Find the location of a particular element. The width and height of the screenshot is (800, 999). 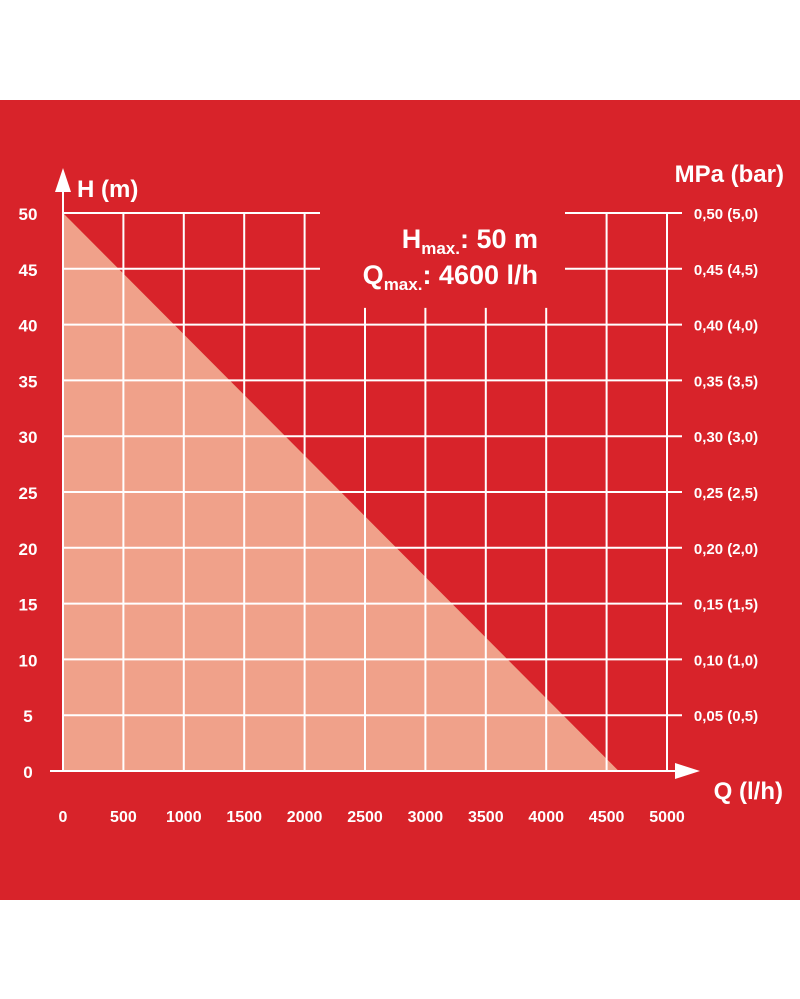

x-axis-title: Q (l/h) is located at coordinates (748, 791).